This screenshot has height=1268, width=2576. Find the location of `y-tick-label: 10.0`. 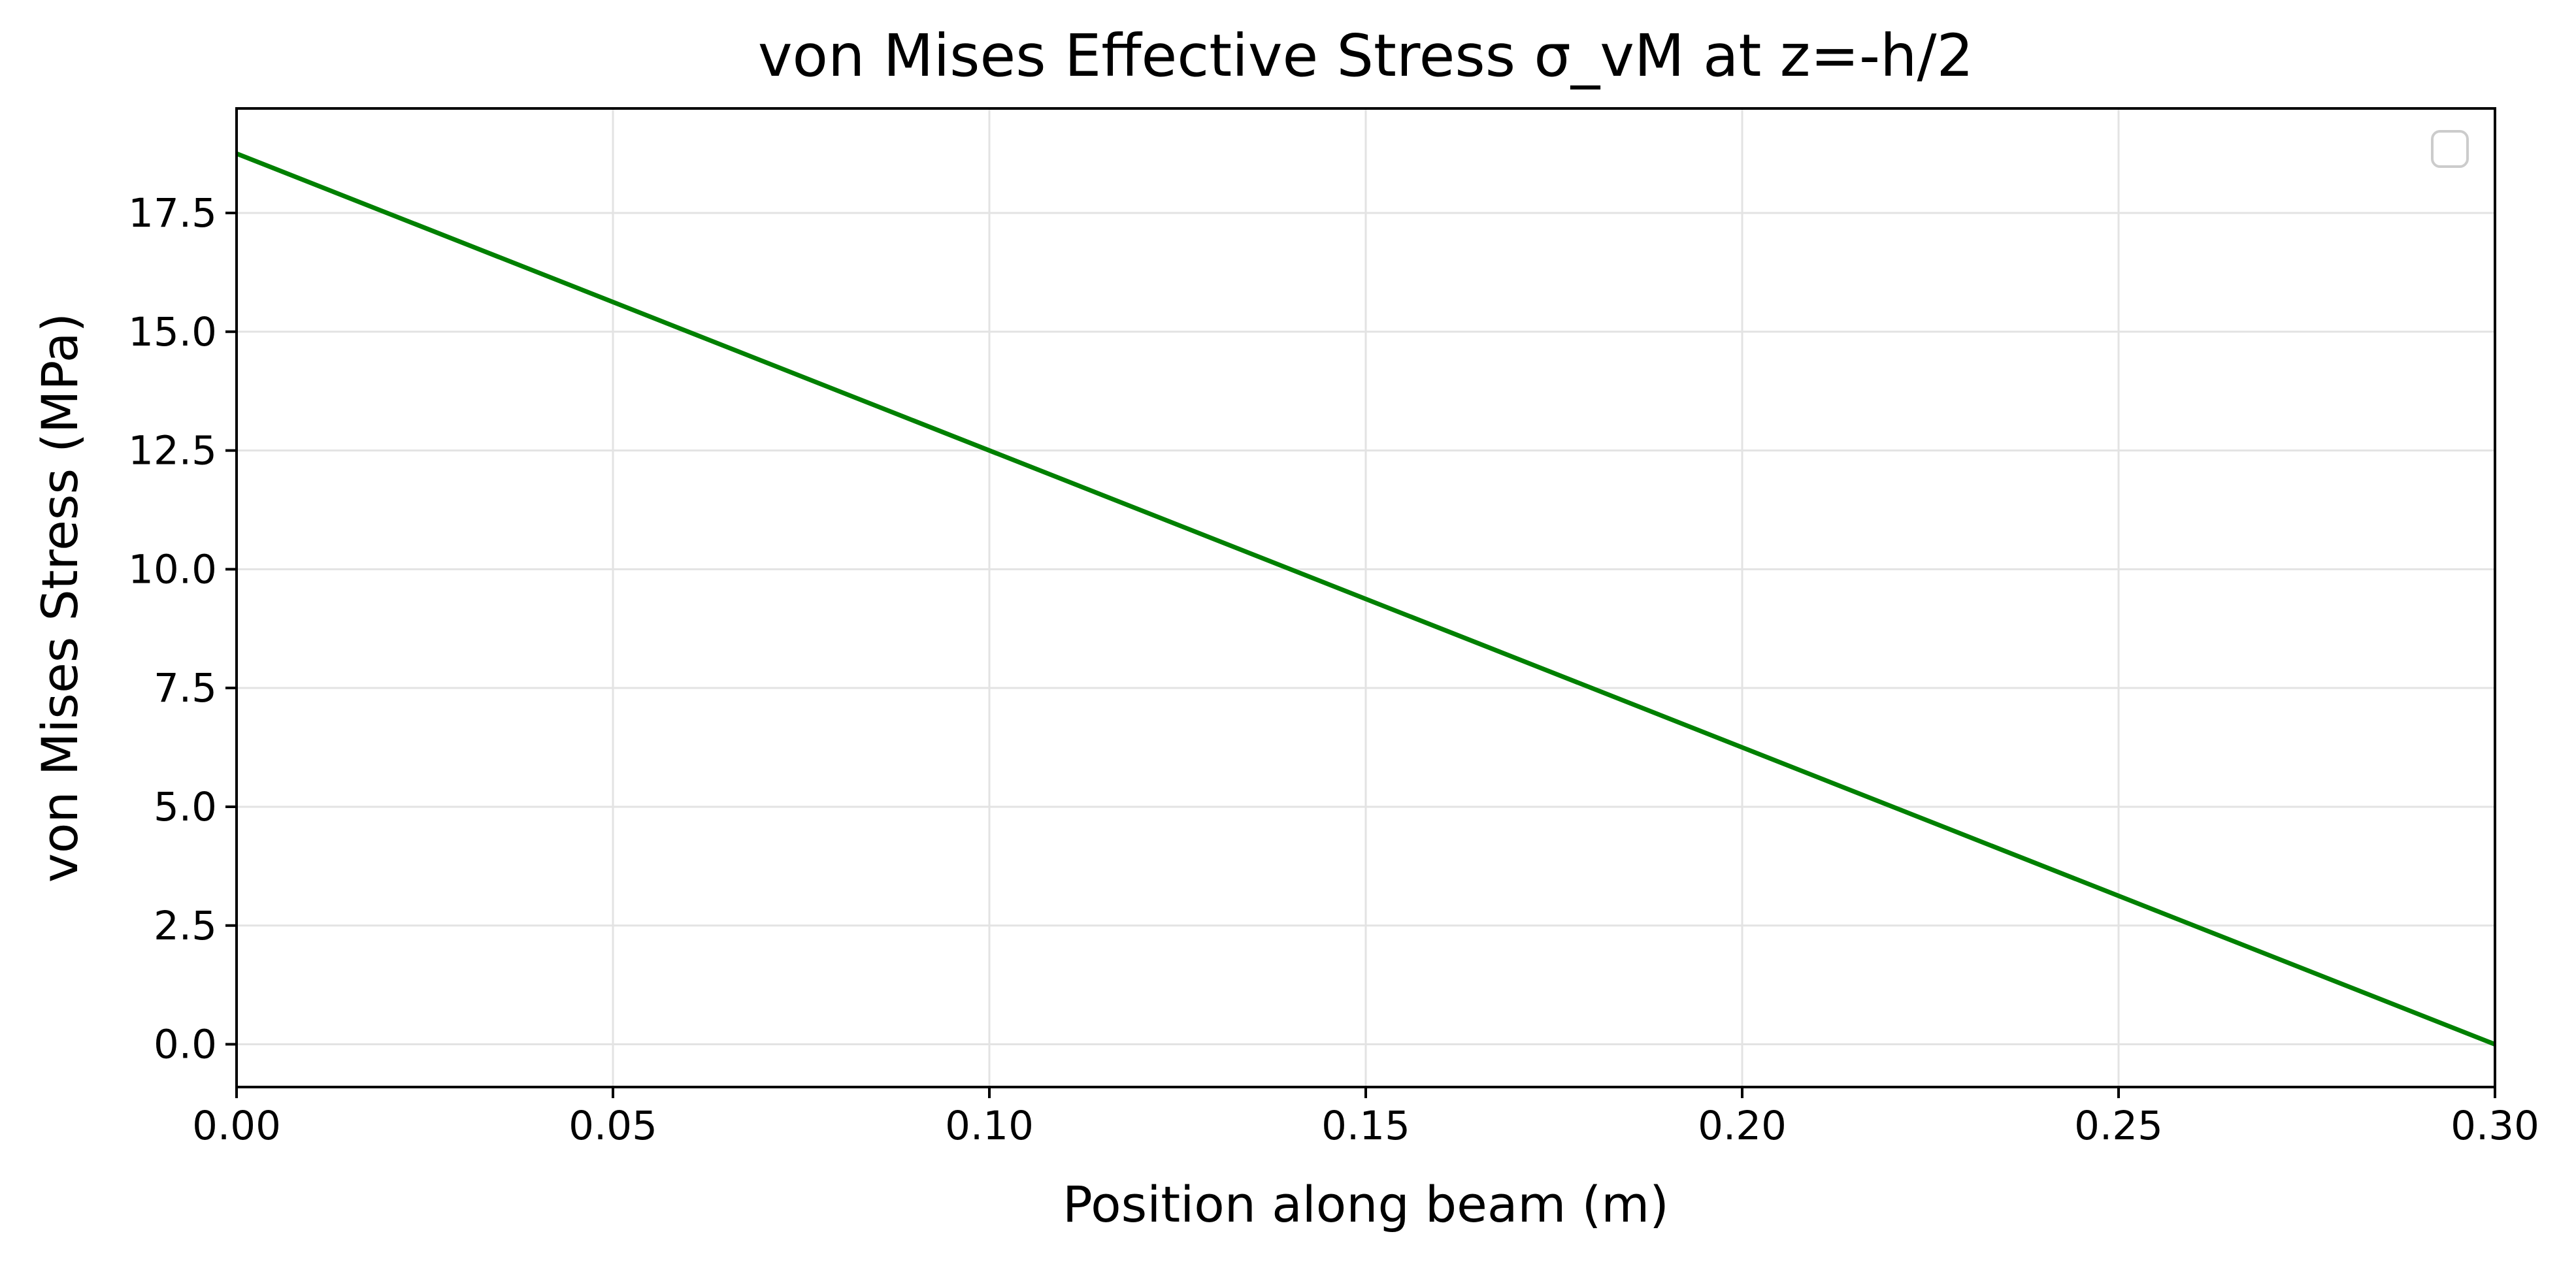

y-tick-label: 10.0 is located at coordinates (172, 569).